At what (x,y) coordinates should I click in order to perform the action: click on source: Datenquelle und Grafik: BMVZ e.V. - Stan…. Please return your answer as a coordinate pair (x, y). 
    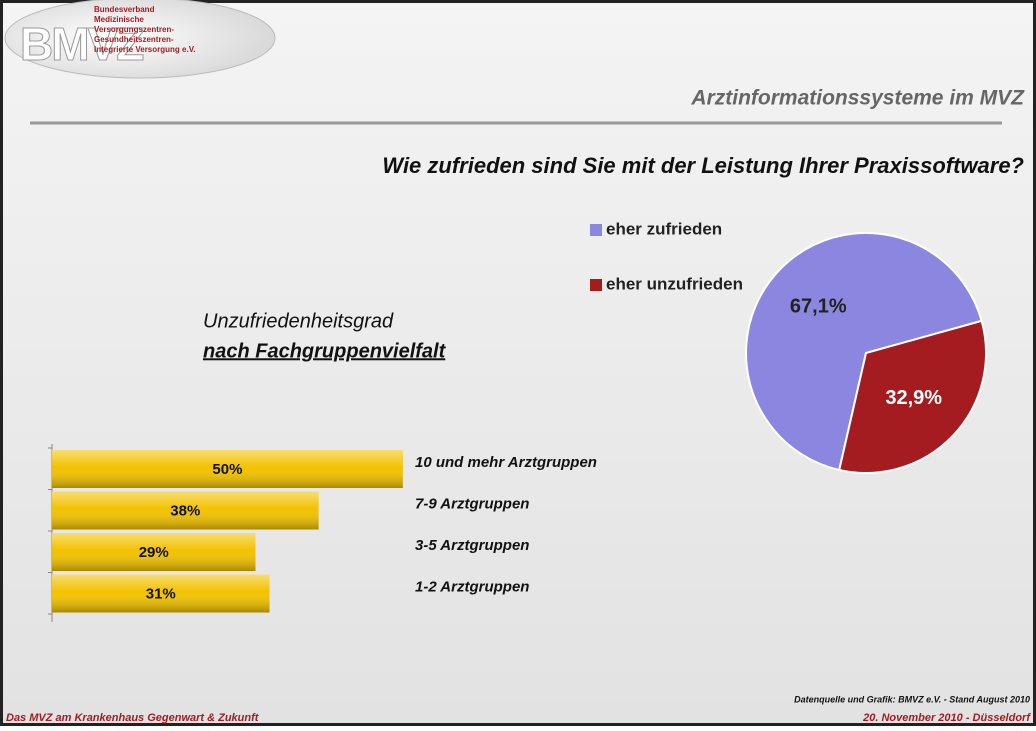
    Looking at the image, I should click on (912, 699).